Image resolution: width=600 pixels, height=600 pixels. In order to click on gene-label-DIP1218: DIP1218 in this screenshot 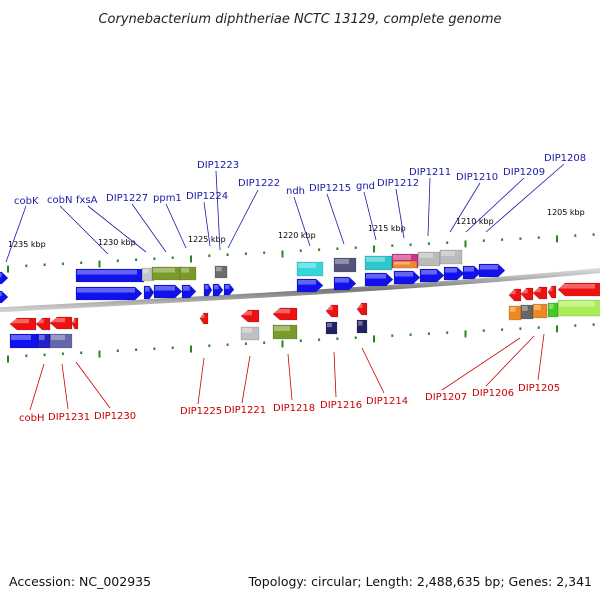, I will do `click(294, 408)`.